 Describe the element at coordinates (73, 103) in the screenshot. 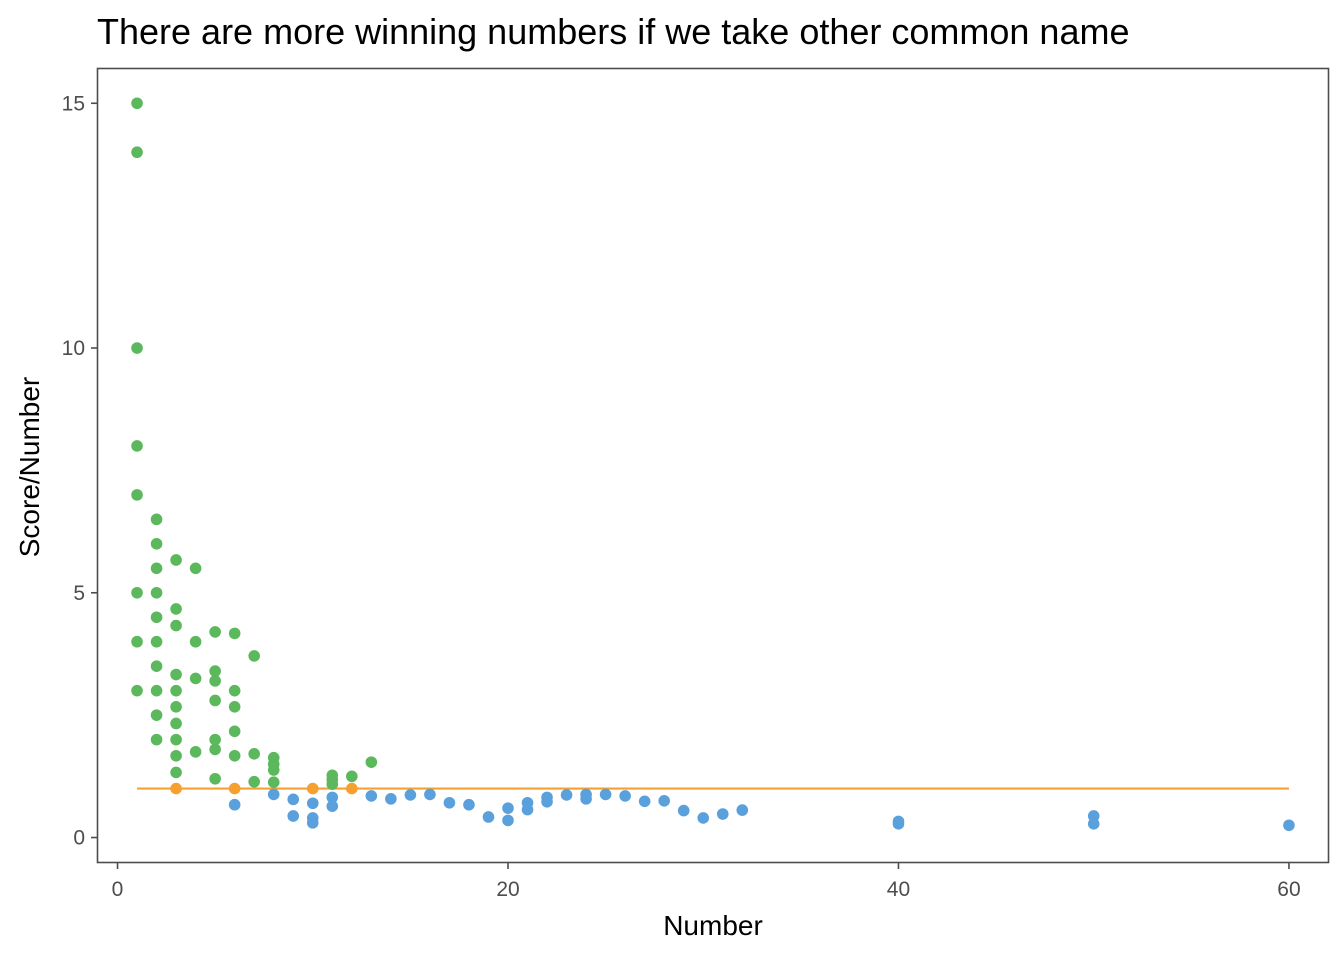

I see `y-tick-label: 15` at that location.